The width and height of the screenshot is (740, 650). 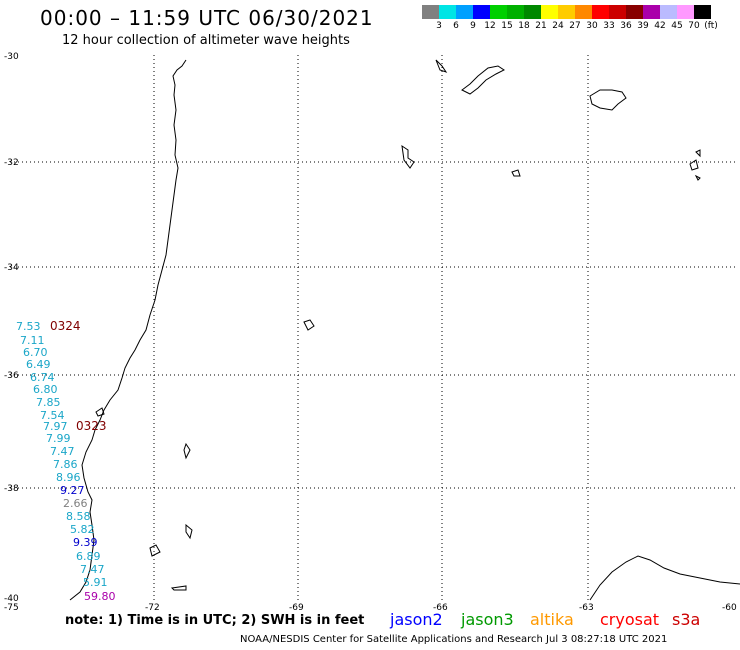 I want to click on wave-height-label: 6.49, so click(x=38, y=364).